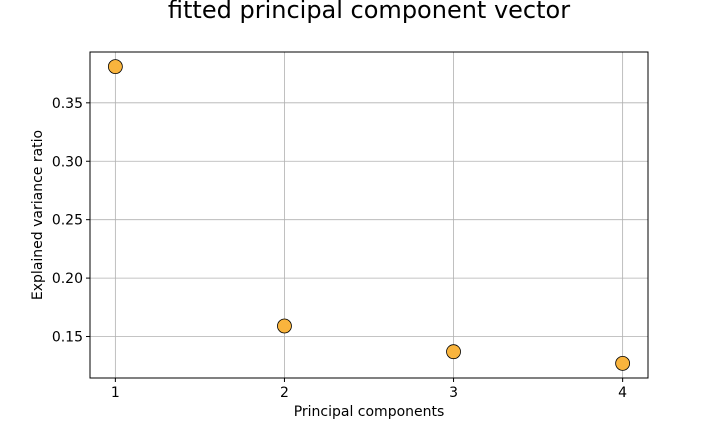 The image size is (720, 432). Describe the element at coordinates (67, 104) in the screenshot. I see `y-tick-label: 0.35` at that location.